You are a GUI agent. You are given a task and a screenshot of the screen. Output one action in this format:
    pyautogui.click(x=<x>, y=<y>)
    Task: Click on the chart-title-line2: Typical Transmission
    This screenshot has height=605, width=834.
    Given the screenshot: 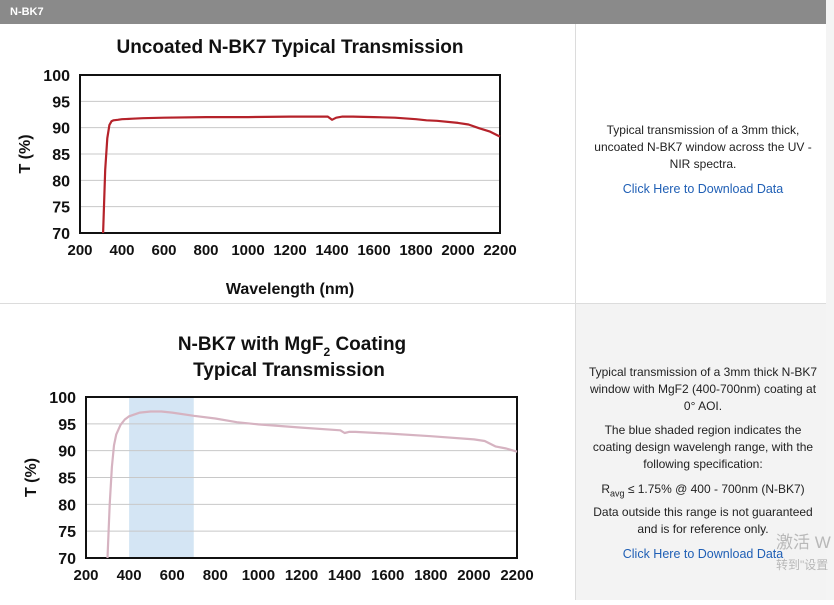 What is the action you would take?
    pyautogui.click(x=289, y=370)
    